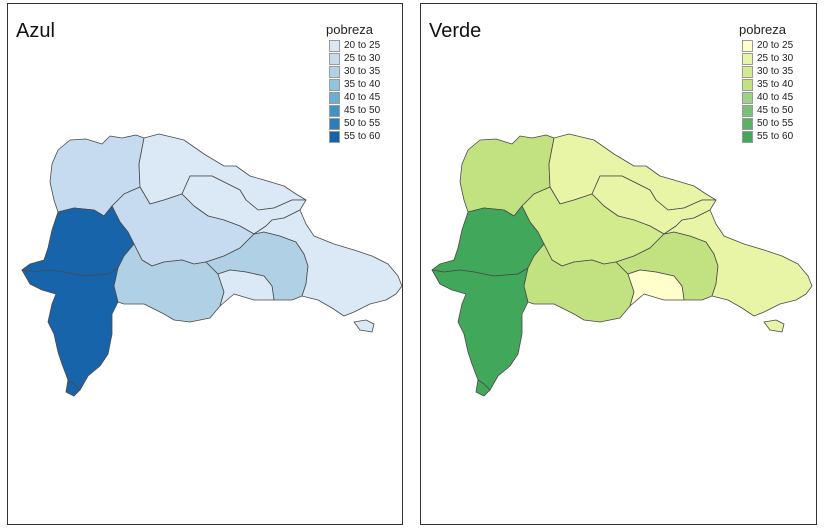 This screenshot has height=531, width=826. Describe the element at coordinates (455, 31) in the screenshot. I see `panel-title: Verde` at that location.